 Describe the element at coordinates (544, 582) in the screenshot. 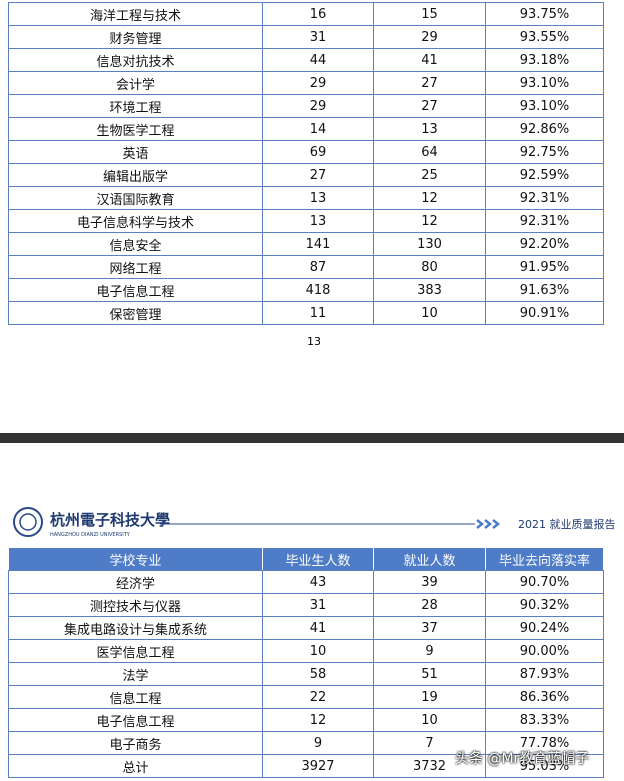

I see `table-cell: 90.70%` at that location.